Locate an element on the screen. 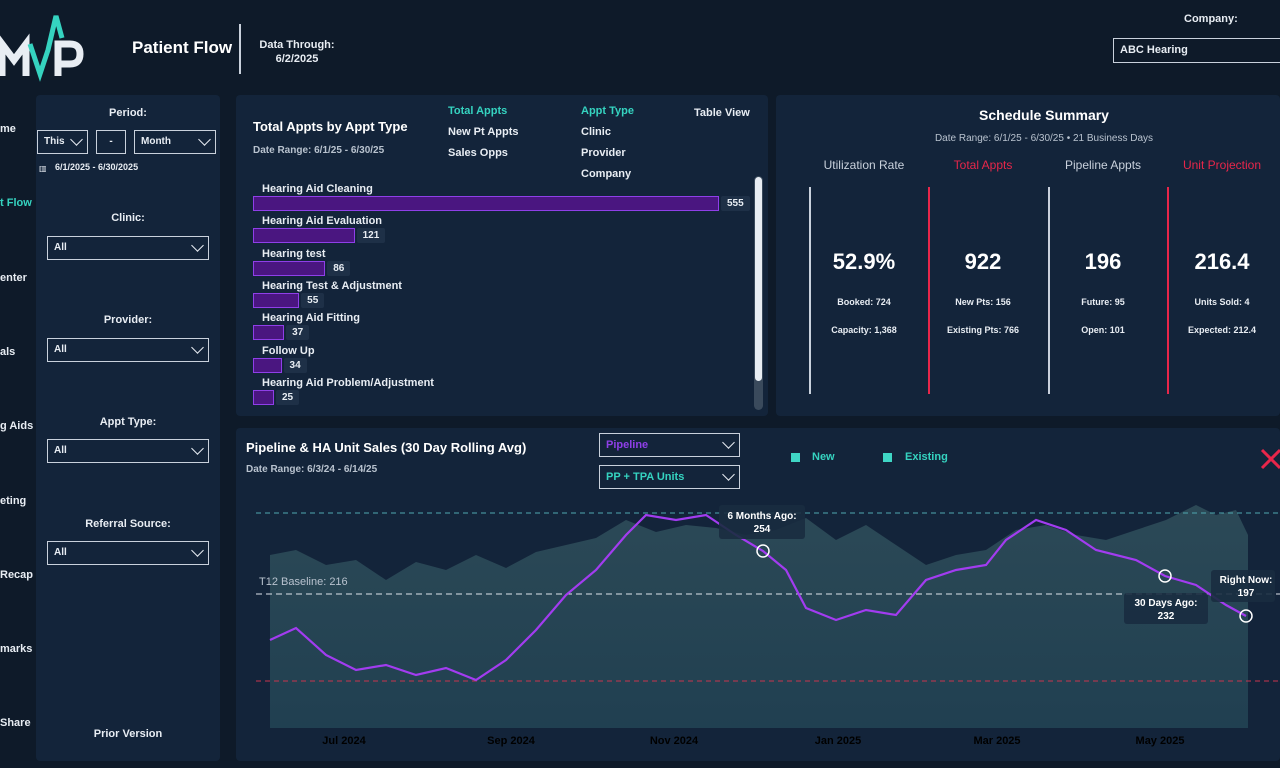 This screenshot has height=768, width=1280. nav-item-recap: Recap is located at coordinates (17, 575).